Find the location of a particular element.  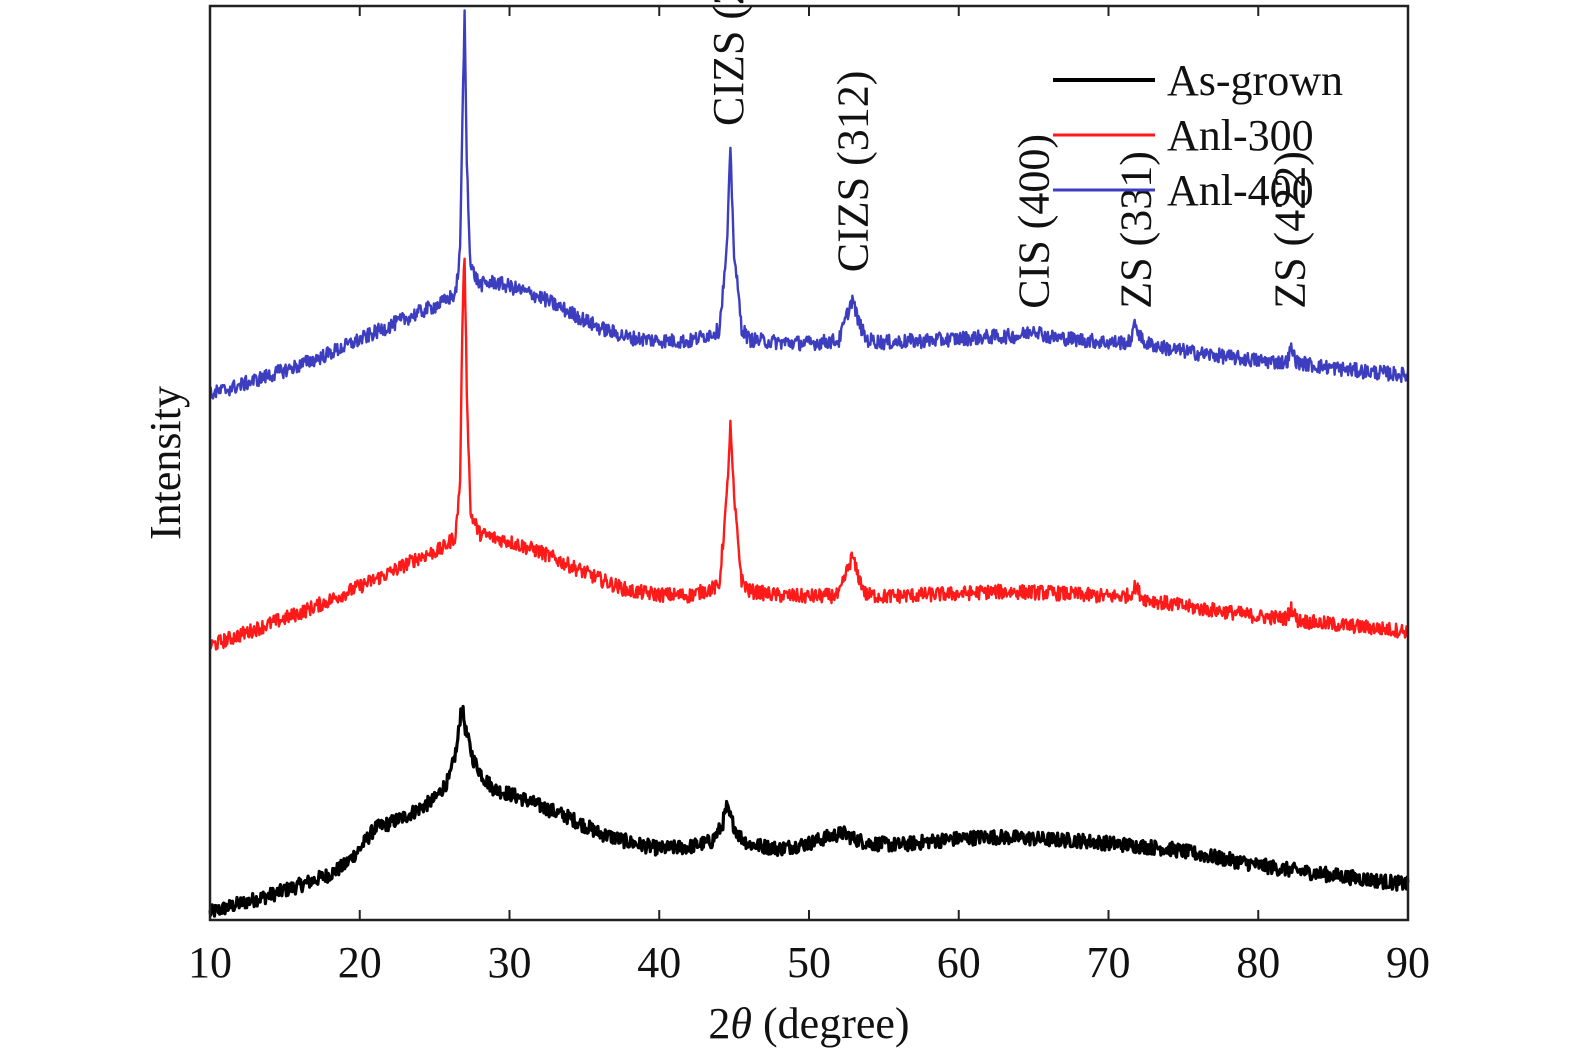

legend-label: As-grown is located at coordinates (1255, 80).